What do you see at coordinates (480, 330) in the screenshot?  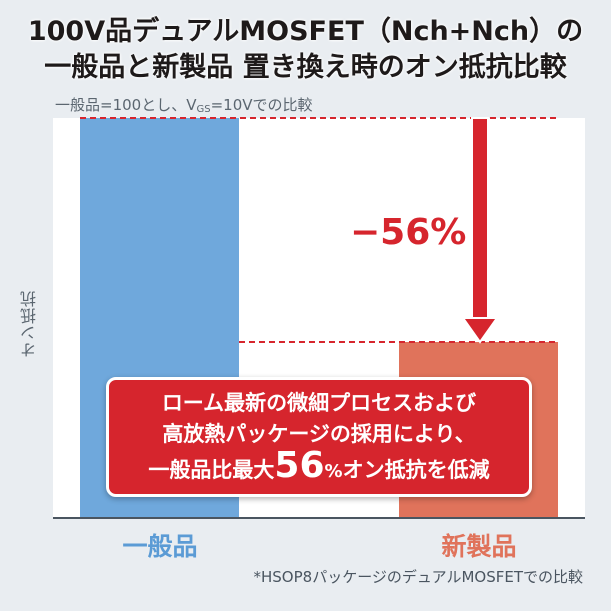 I see `arrow-head` at bounding box center [480, 330].